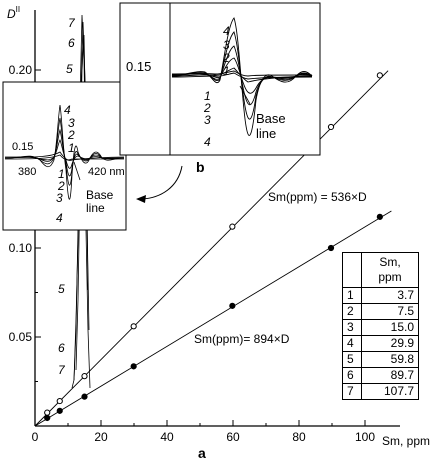 This screenshot has width=440, height=462. Describe the element at coordinates (95, 208) in the screenshot. I see `inset-left-baseline-2: line` at that location.